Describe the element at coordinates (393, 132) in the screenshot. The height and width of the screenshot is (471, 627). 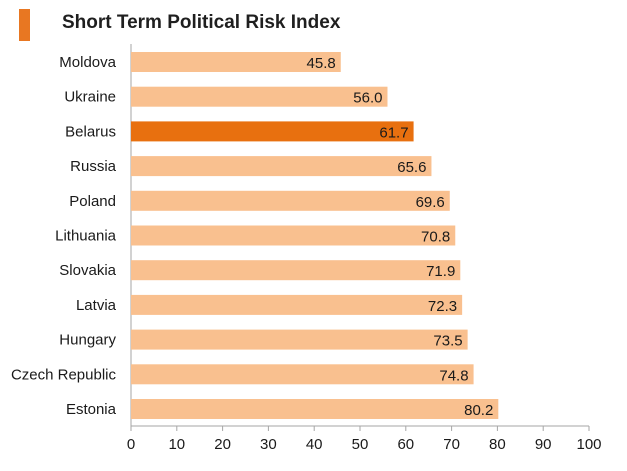
I see `data-label: 61.7` at that location.